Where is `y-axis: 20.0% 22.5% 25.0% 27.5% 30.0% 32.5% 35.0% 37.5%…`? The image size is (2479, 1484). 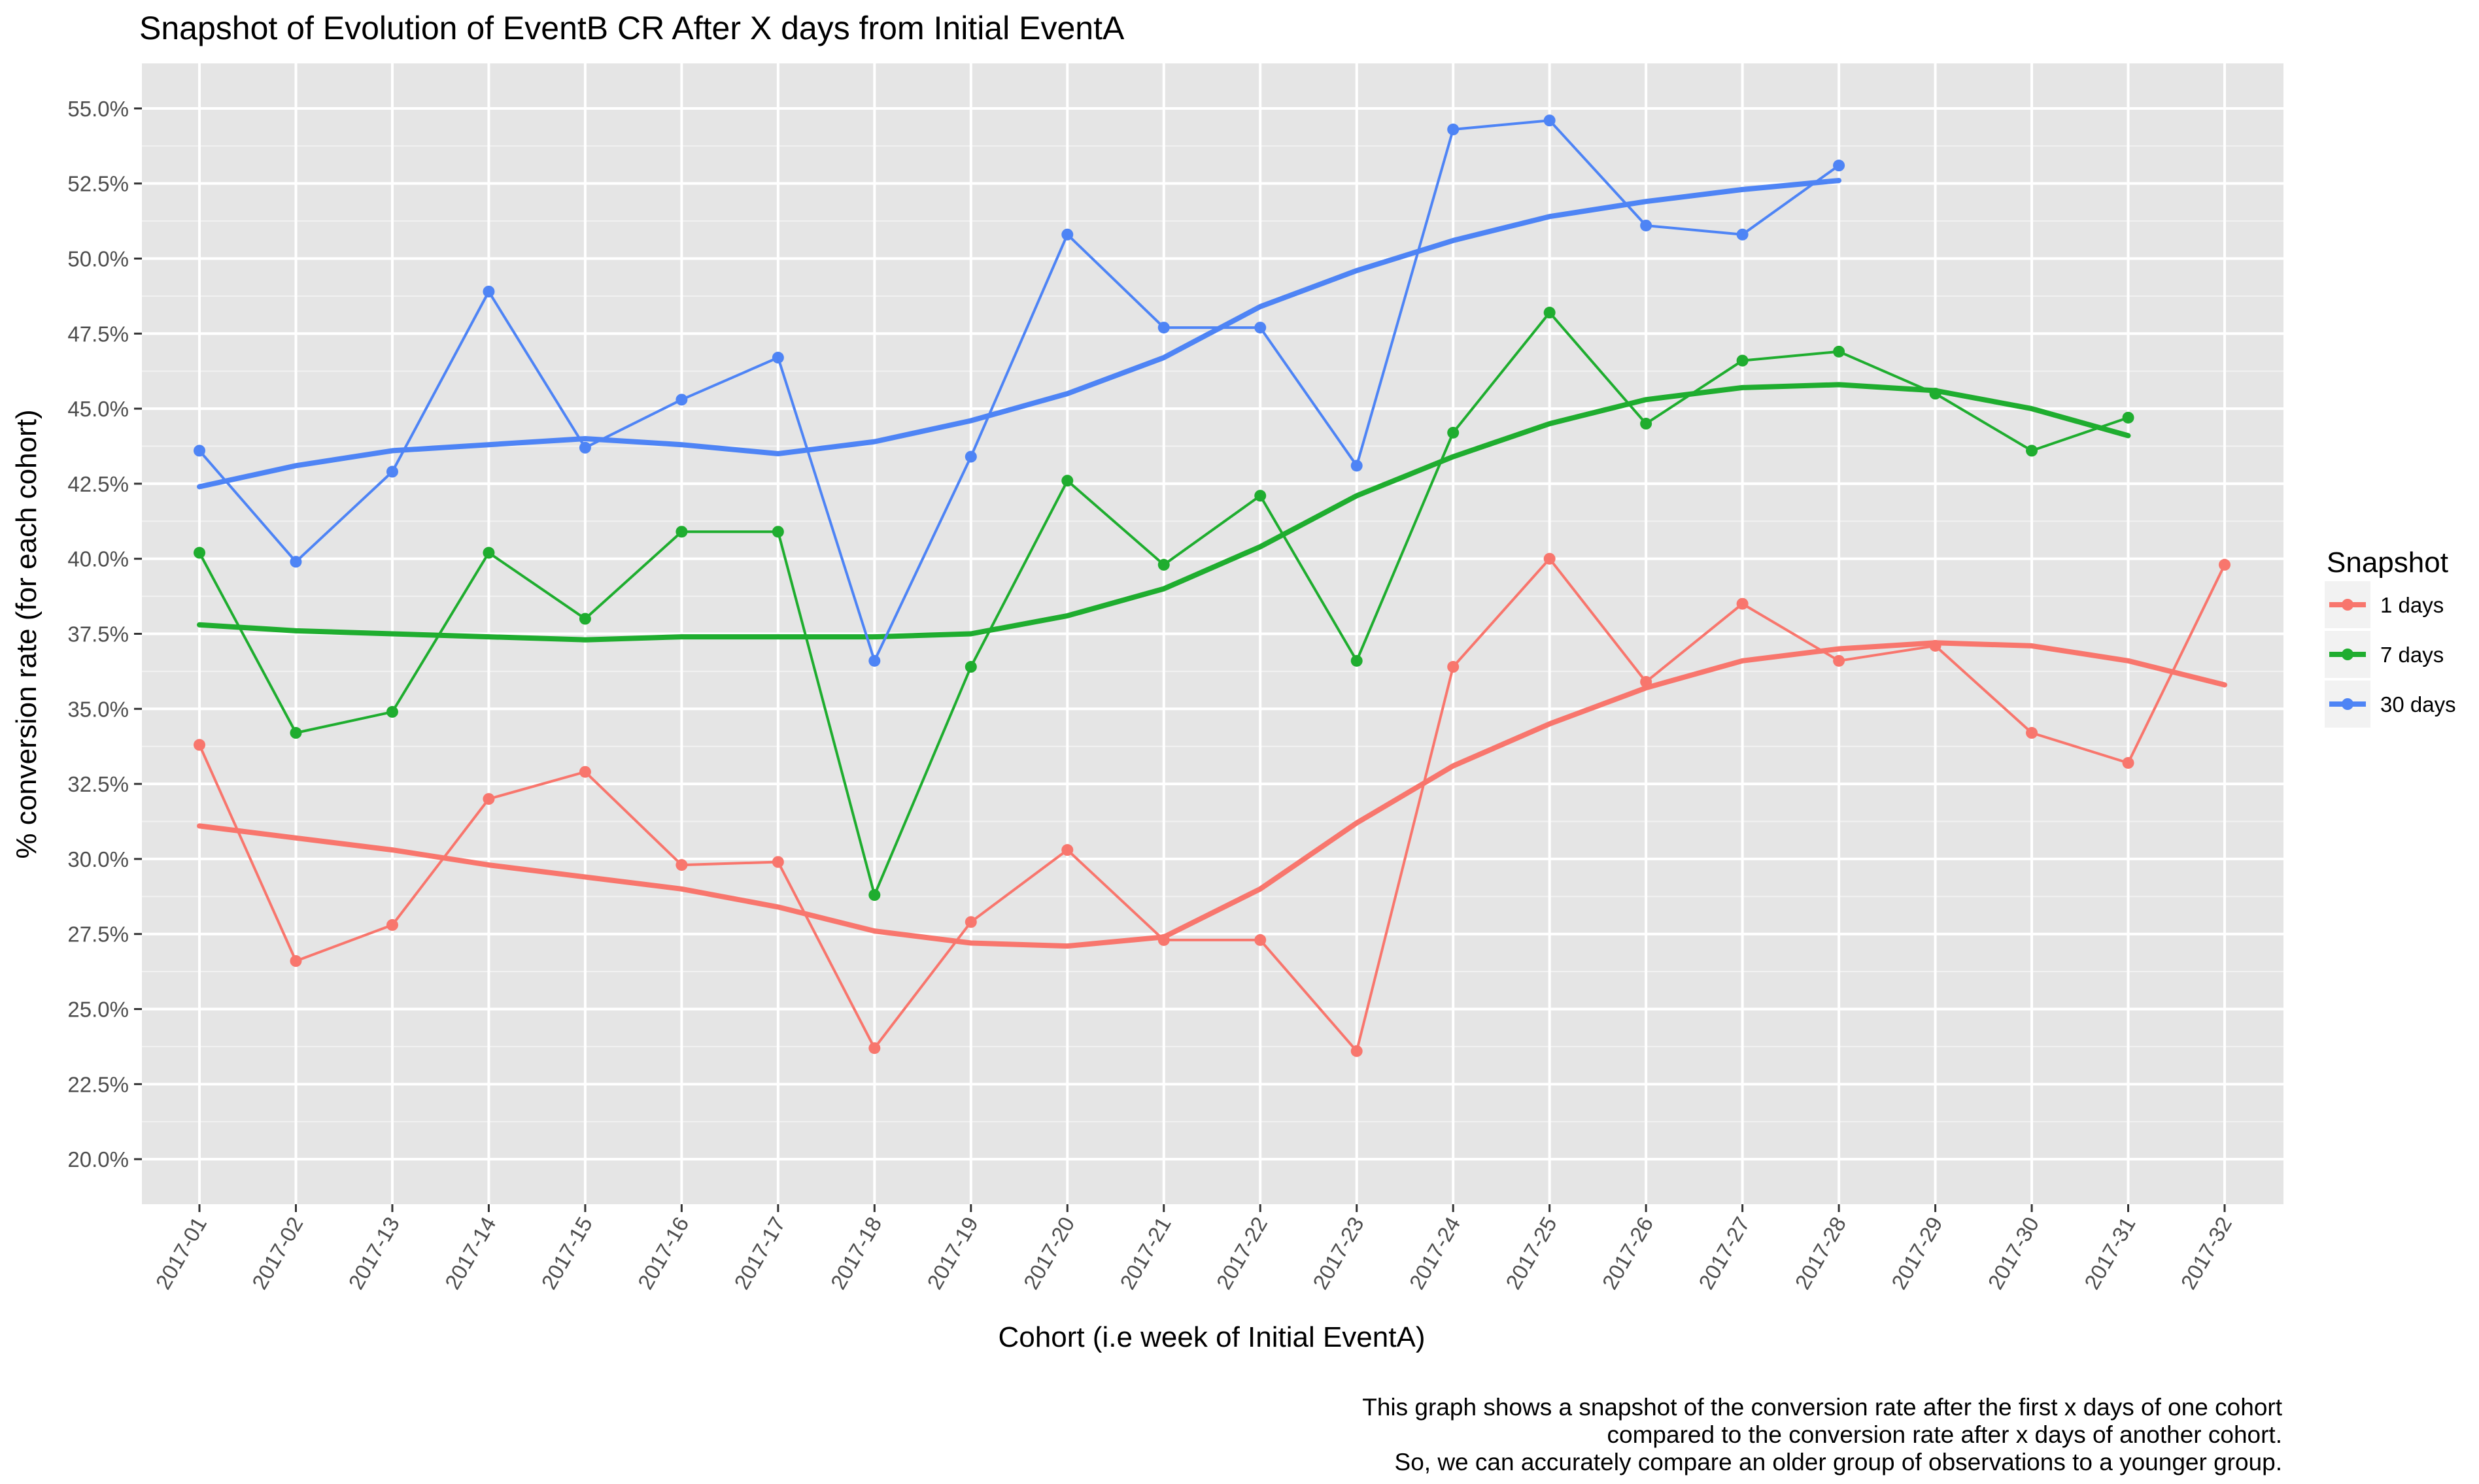 y-axis: 20.0% 22.5% 25.0% 27.5% 30.0% 32.5% 35.0% 37.5%… is located at coordinates (104, 634).